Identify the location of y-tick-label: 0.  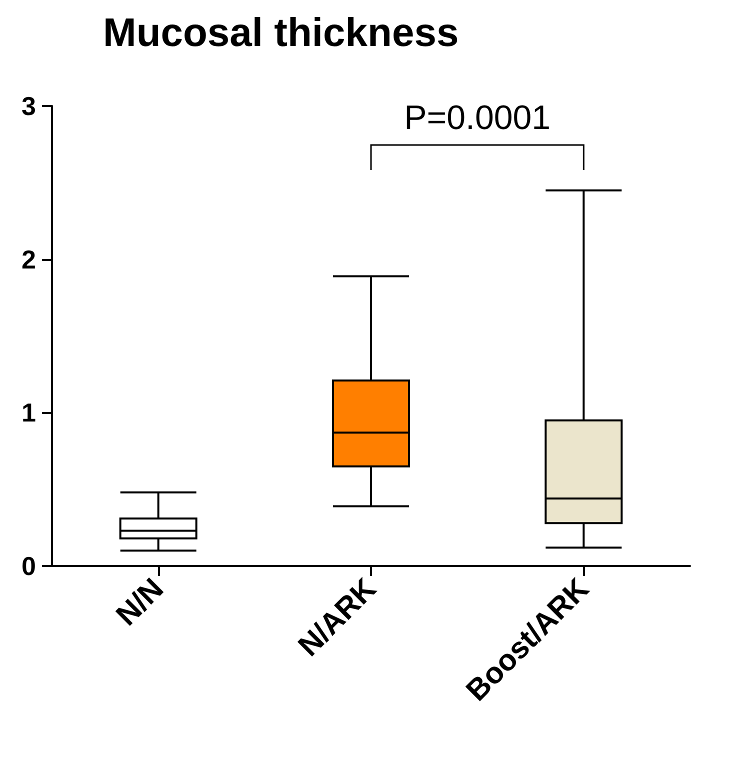
(29, 566).